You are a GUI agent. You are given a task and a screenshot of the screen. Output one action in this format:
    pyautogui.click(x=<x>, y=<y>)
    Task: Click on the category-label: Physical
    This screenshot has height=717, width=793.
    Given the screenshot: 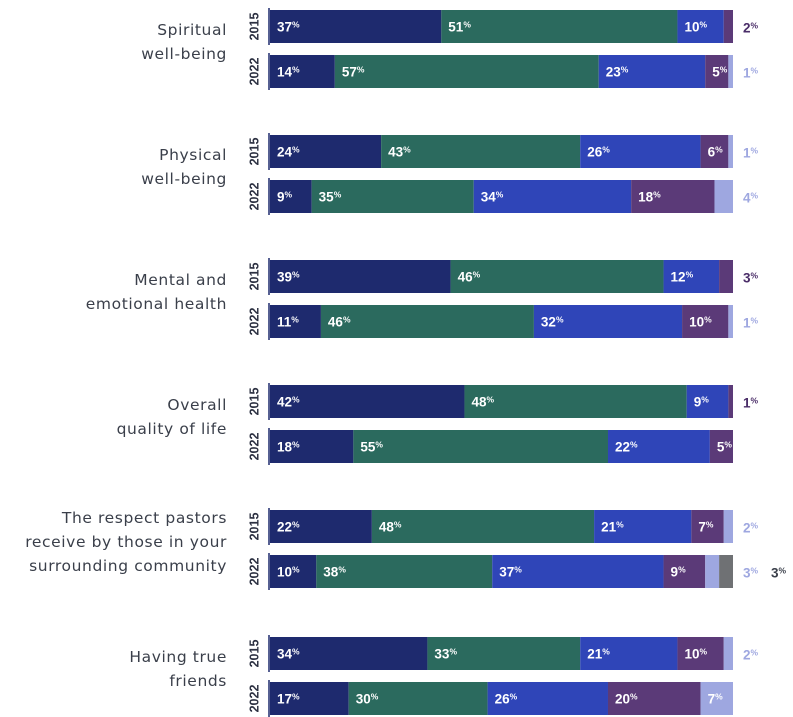 What is the action you would take?
    pyautogui.click(x=193, y=155)
    